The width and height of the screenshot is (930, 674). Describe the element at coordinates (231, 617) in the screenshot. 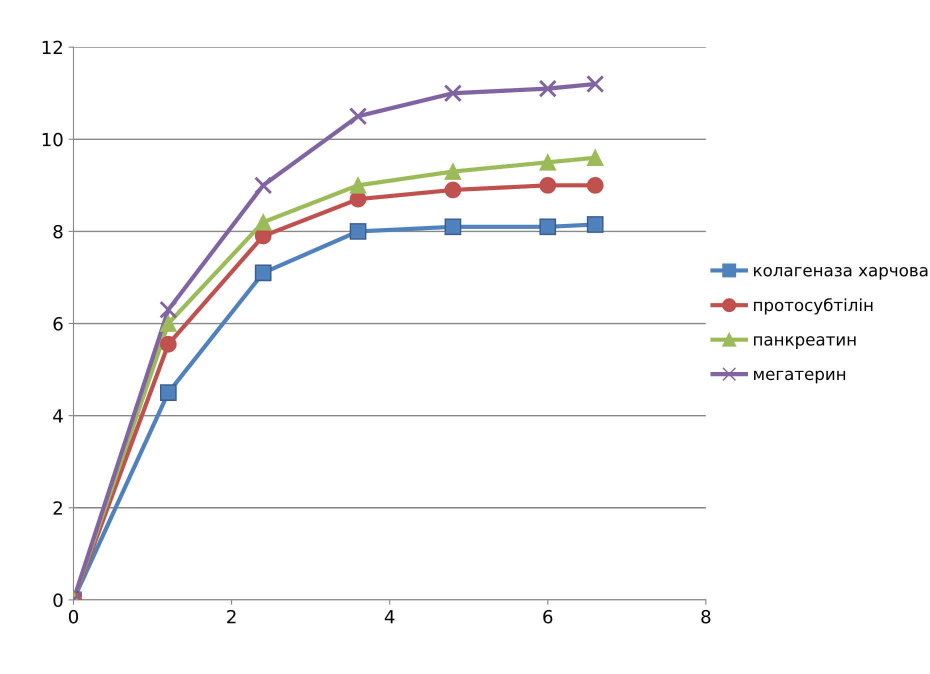

I see `x-tick-label: 2` at that location.